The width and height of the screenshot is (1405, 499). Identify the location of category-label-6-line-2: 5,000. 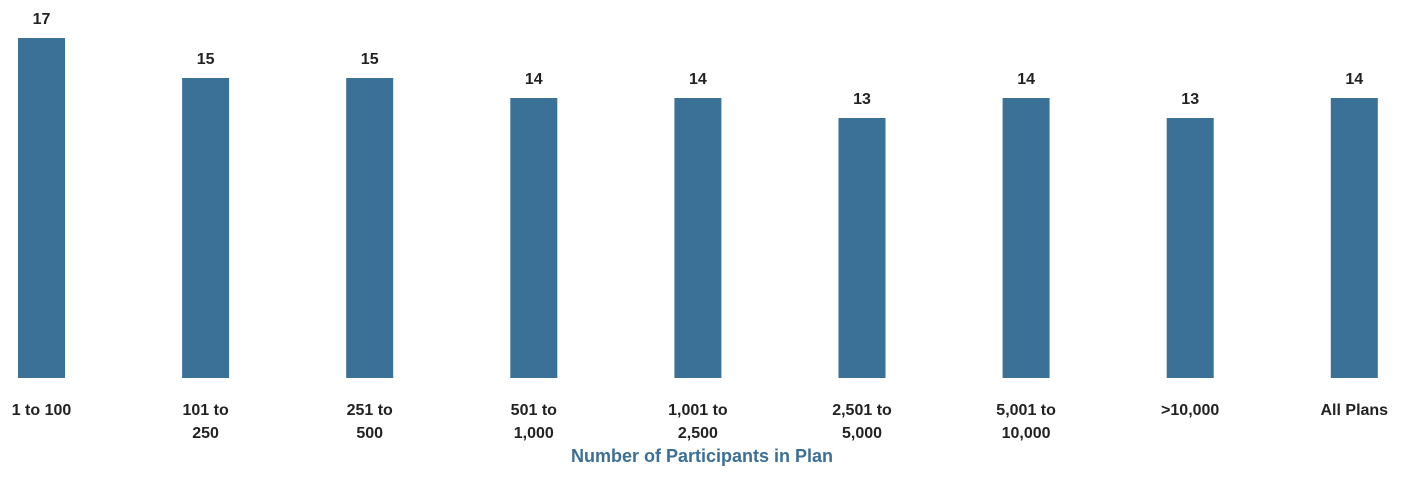
(862, 433).